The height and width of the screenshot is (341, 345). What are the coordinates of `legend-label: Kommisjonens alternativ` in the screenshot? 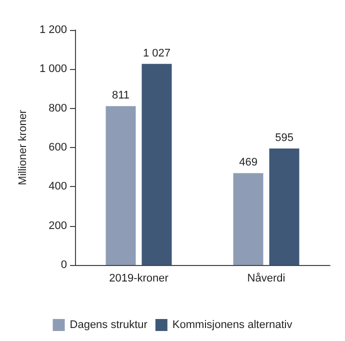 It's located at (232, 325).